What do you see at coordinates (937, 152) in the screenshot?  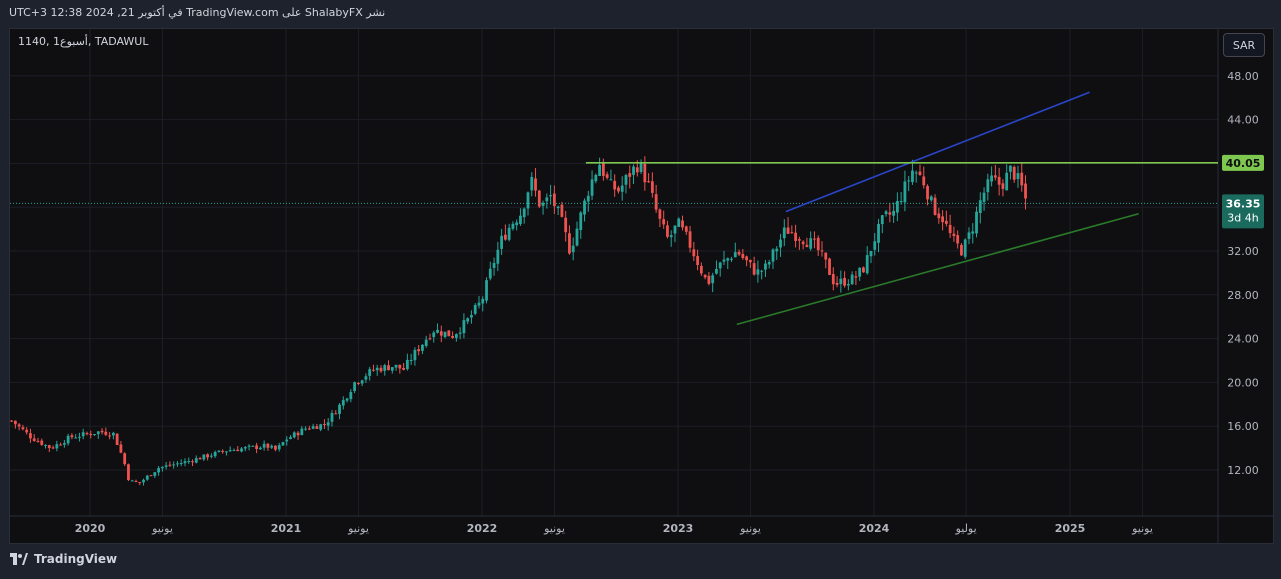 I see `upper_channel-line` at bounding box center [937, 152].